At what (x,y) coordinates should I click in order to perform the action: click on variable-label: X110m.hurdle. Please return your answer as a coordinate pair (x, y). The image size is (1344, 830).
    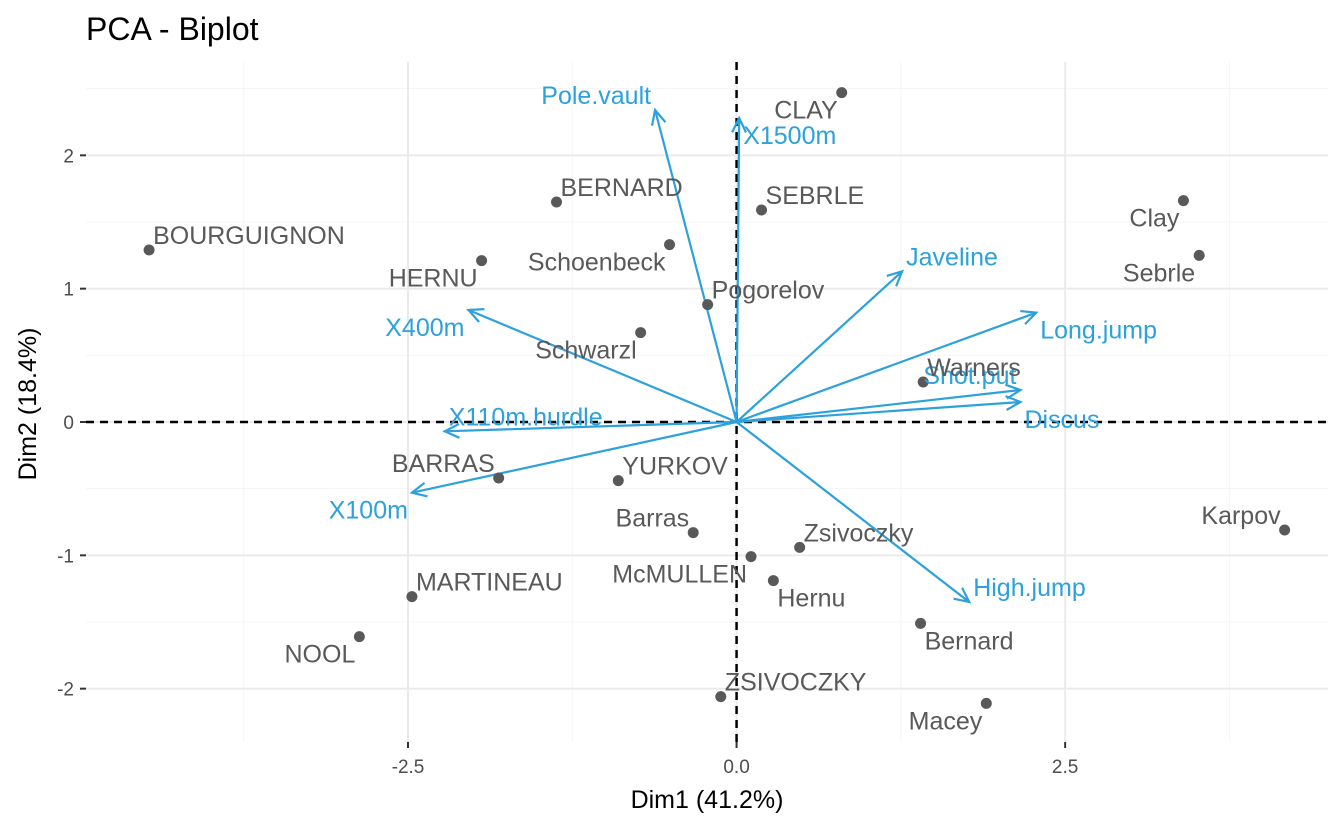
    Looking at the image, I should click on (526, 417).